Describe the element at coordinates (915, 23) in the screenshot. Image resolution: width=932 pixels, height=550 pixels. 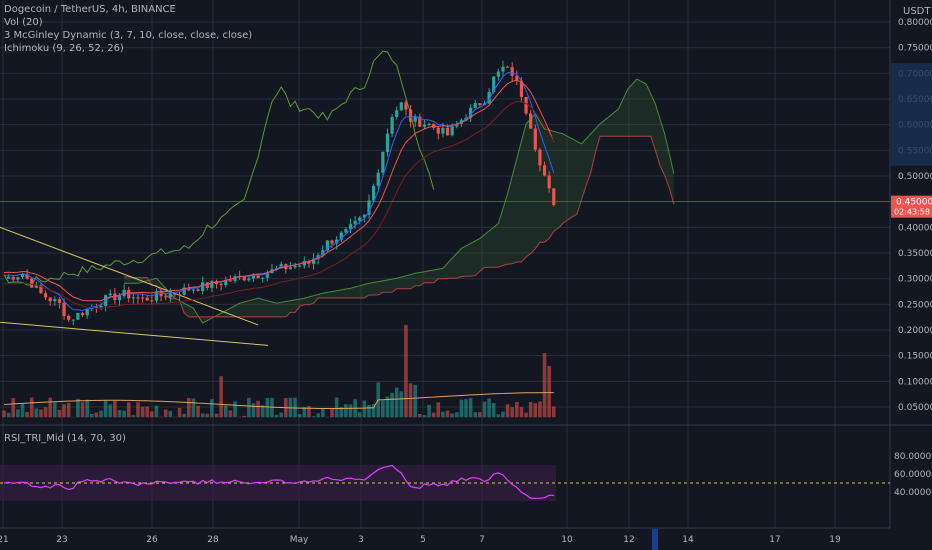
I see `y-tick-label: 0.80000` at that location.